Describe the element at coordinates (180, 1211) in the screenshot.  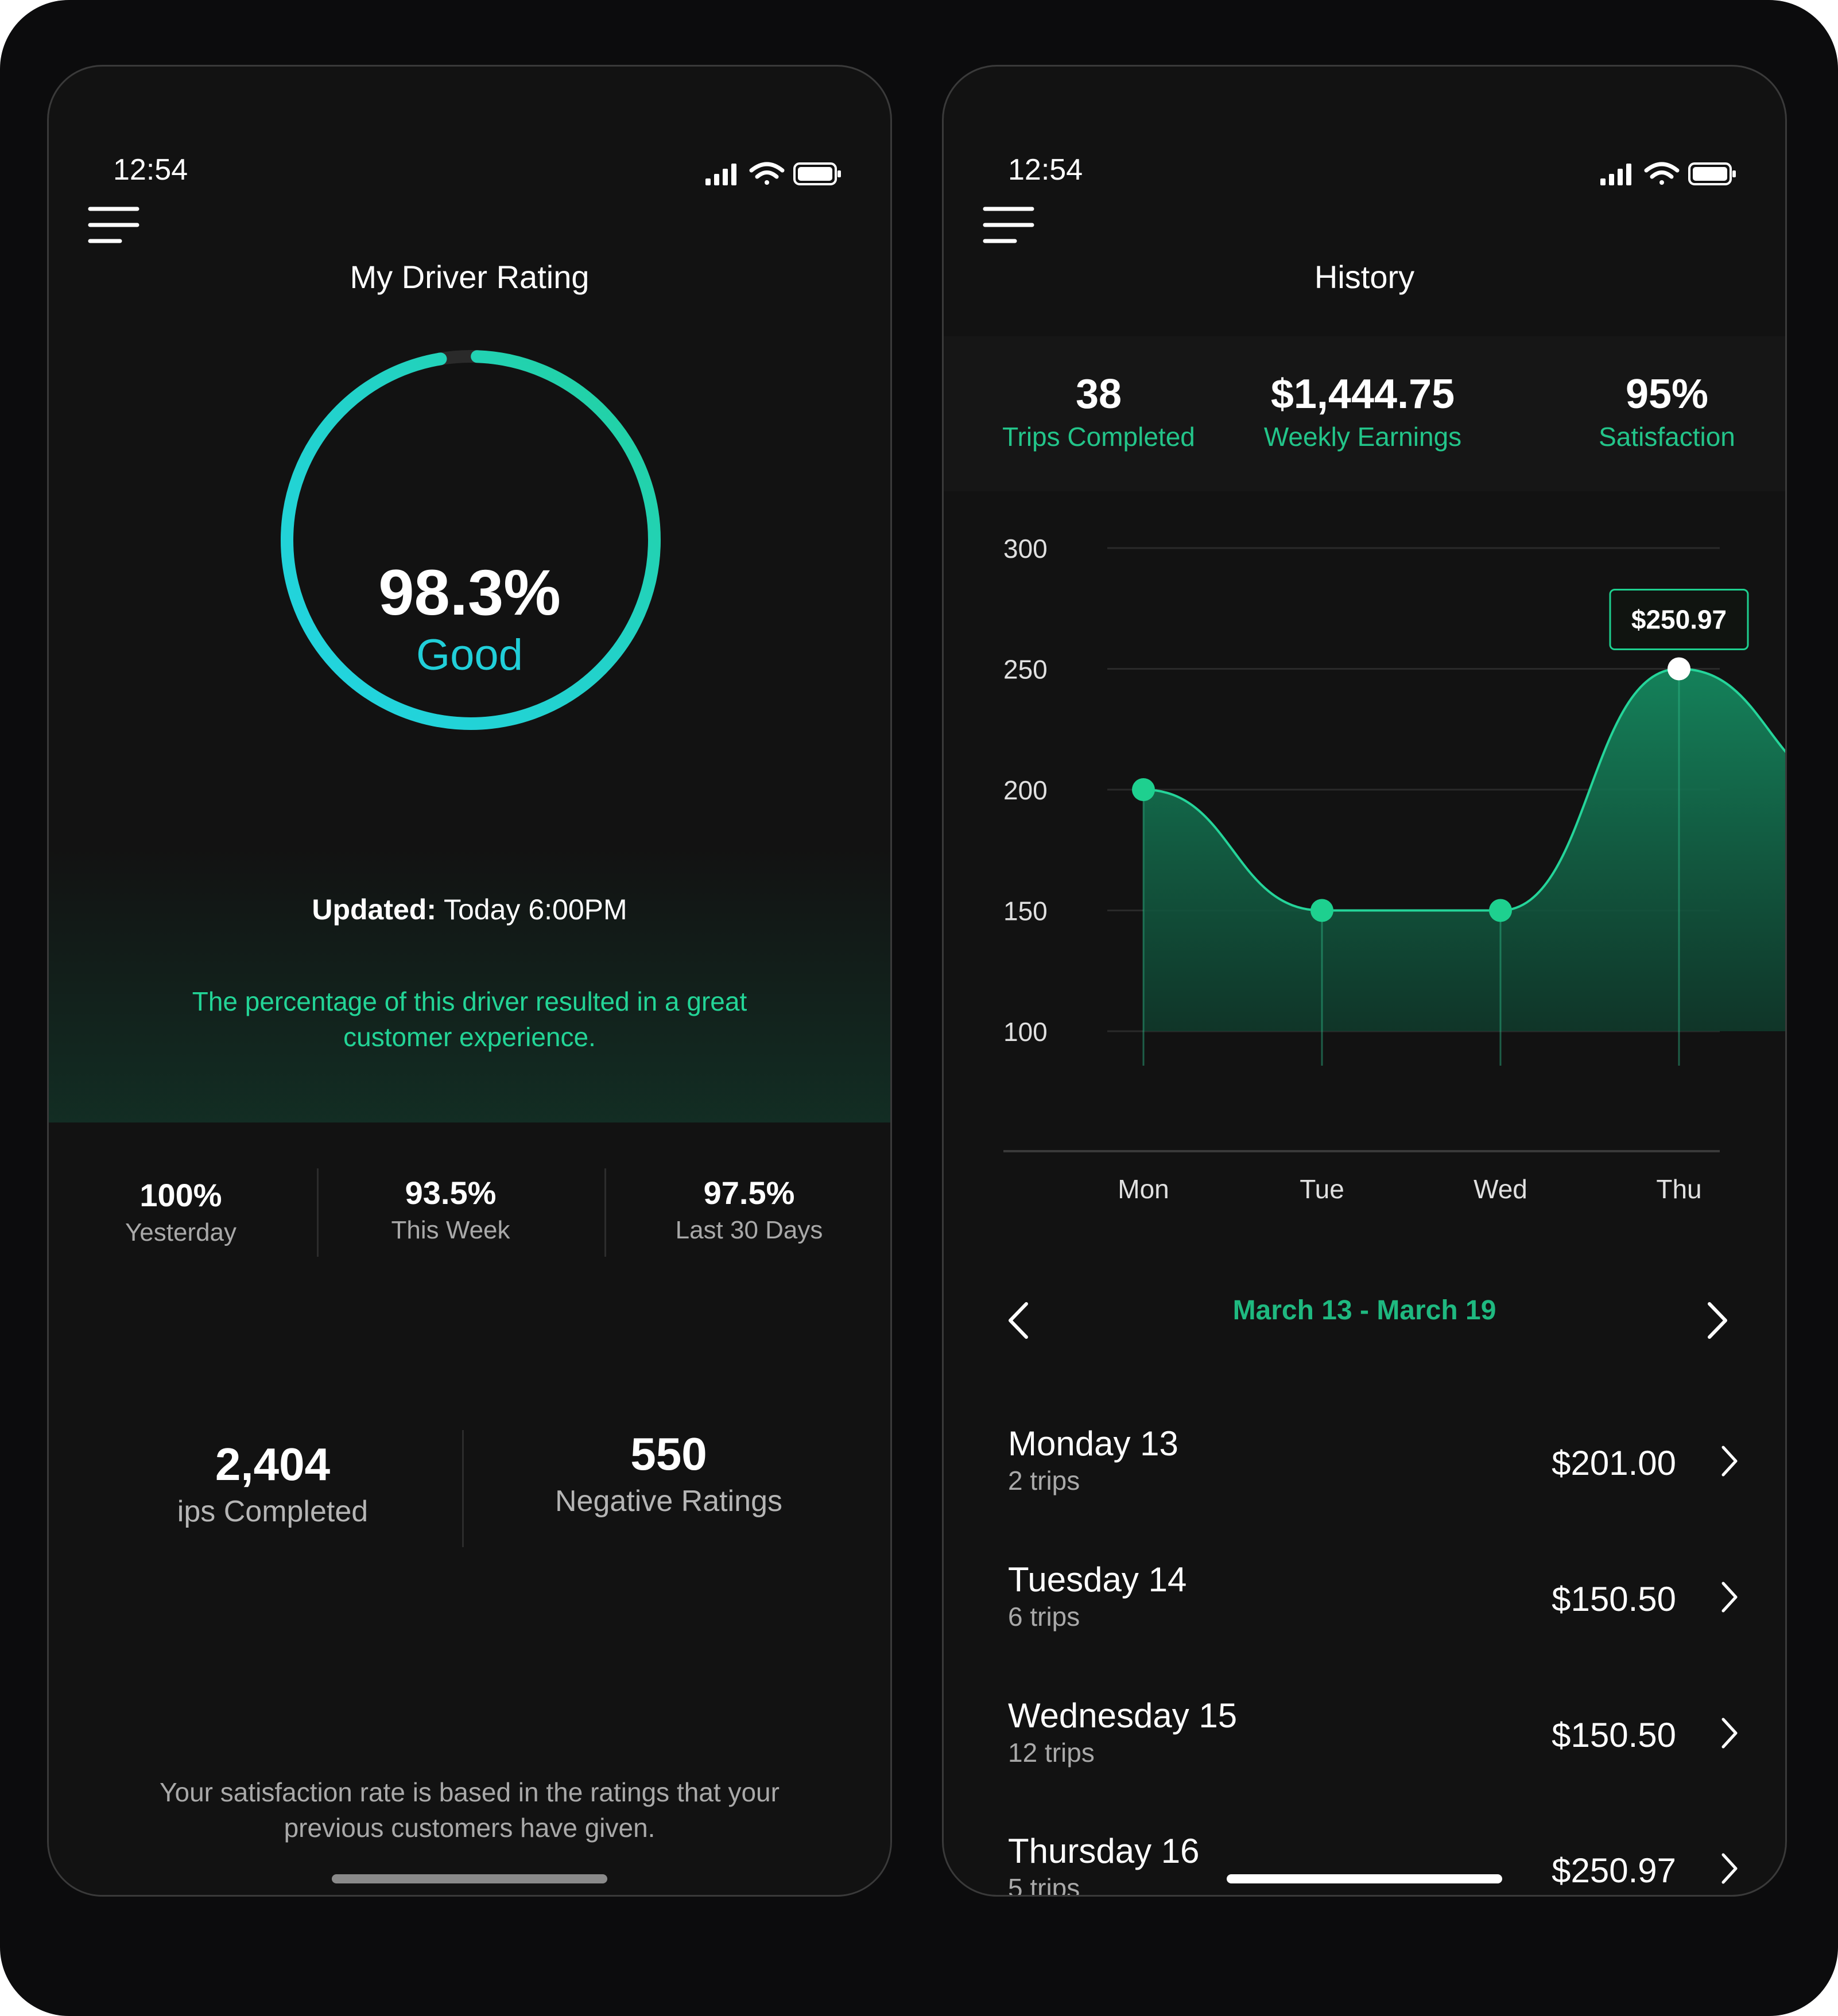
I see `stat-yesterday: 100% Yesterday` at that location.